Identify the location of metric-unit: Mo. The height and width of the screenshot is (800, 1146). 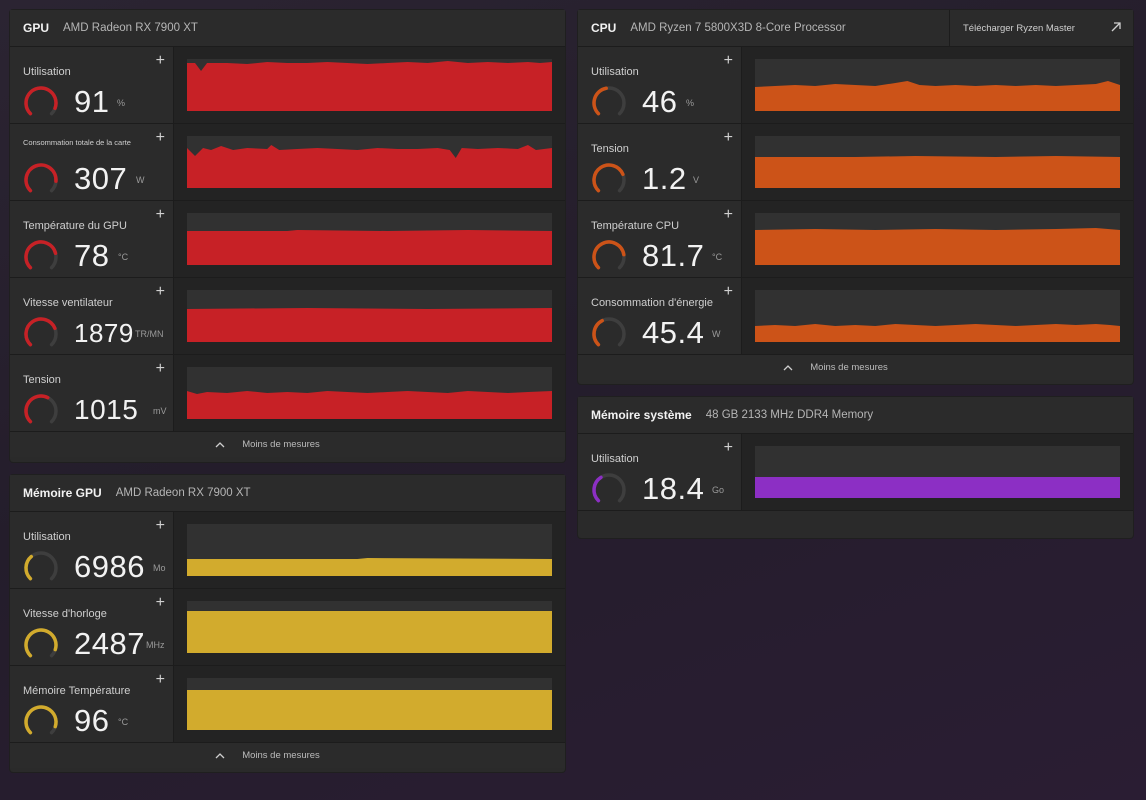
(159, 568).